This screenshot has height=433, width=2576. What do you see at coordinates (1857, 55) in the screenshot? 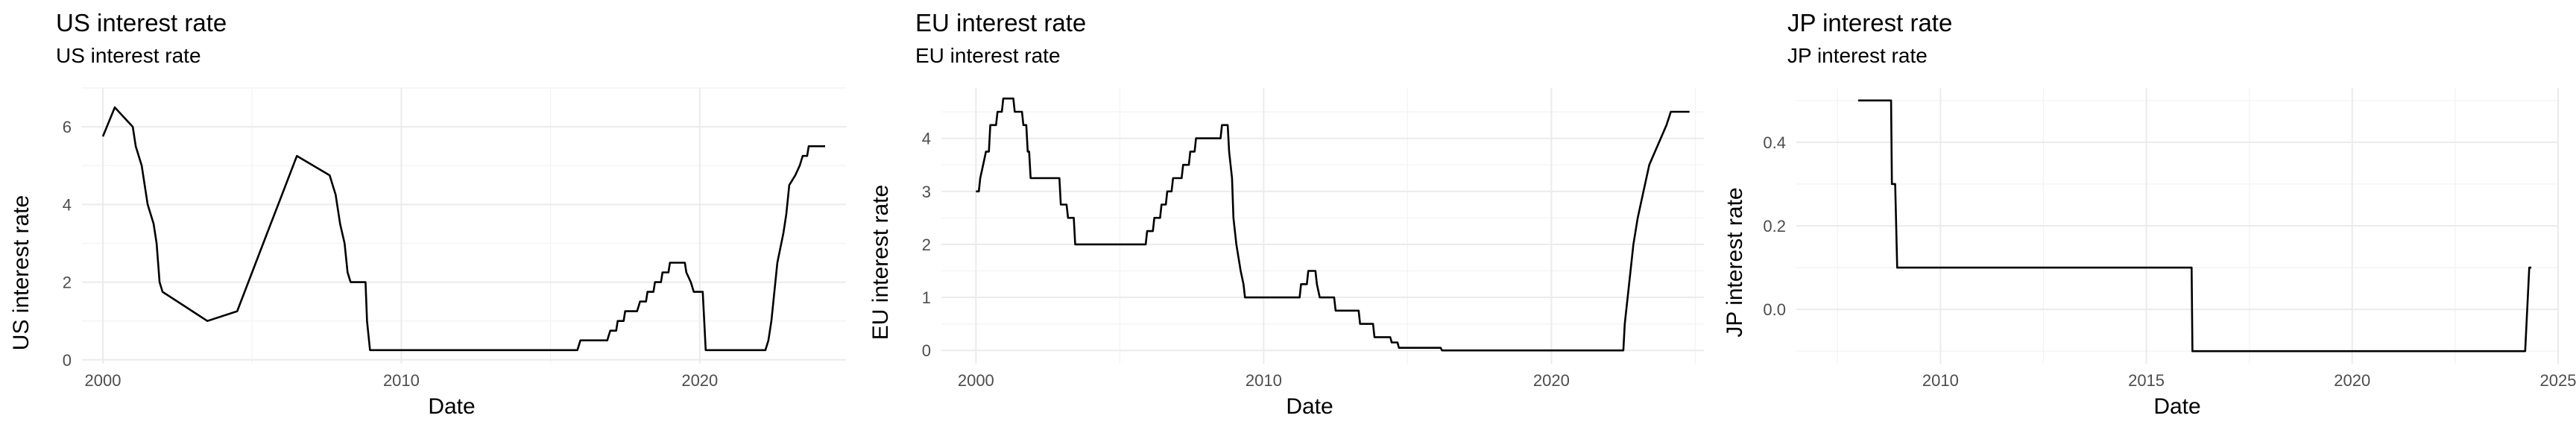
I see `chart-subtitle: JP interest rate` at bounding box center [1857, 55].